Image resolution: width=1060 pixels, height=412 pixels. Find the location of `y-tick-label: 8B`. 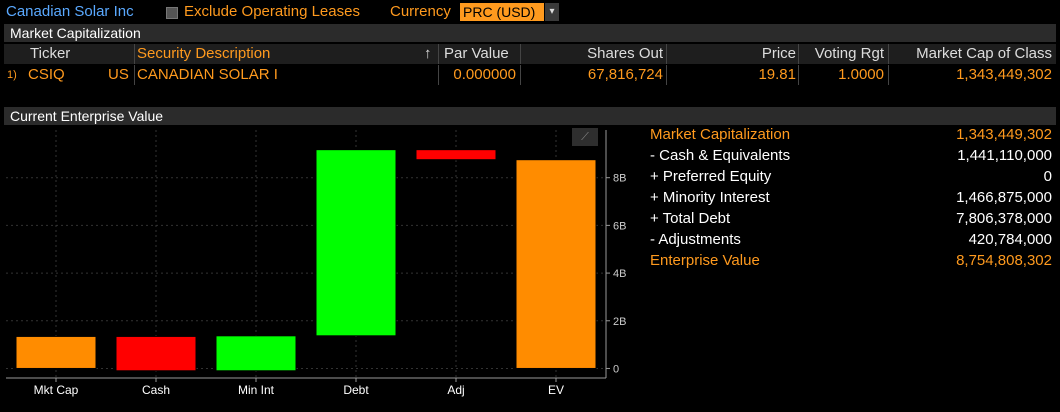

y-tick-label: 8B is located at coordinates (619, 179).